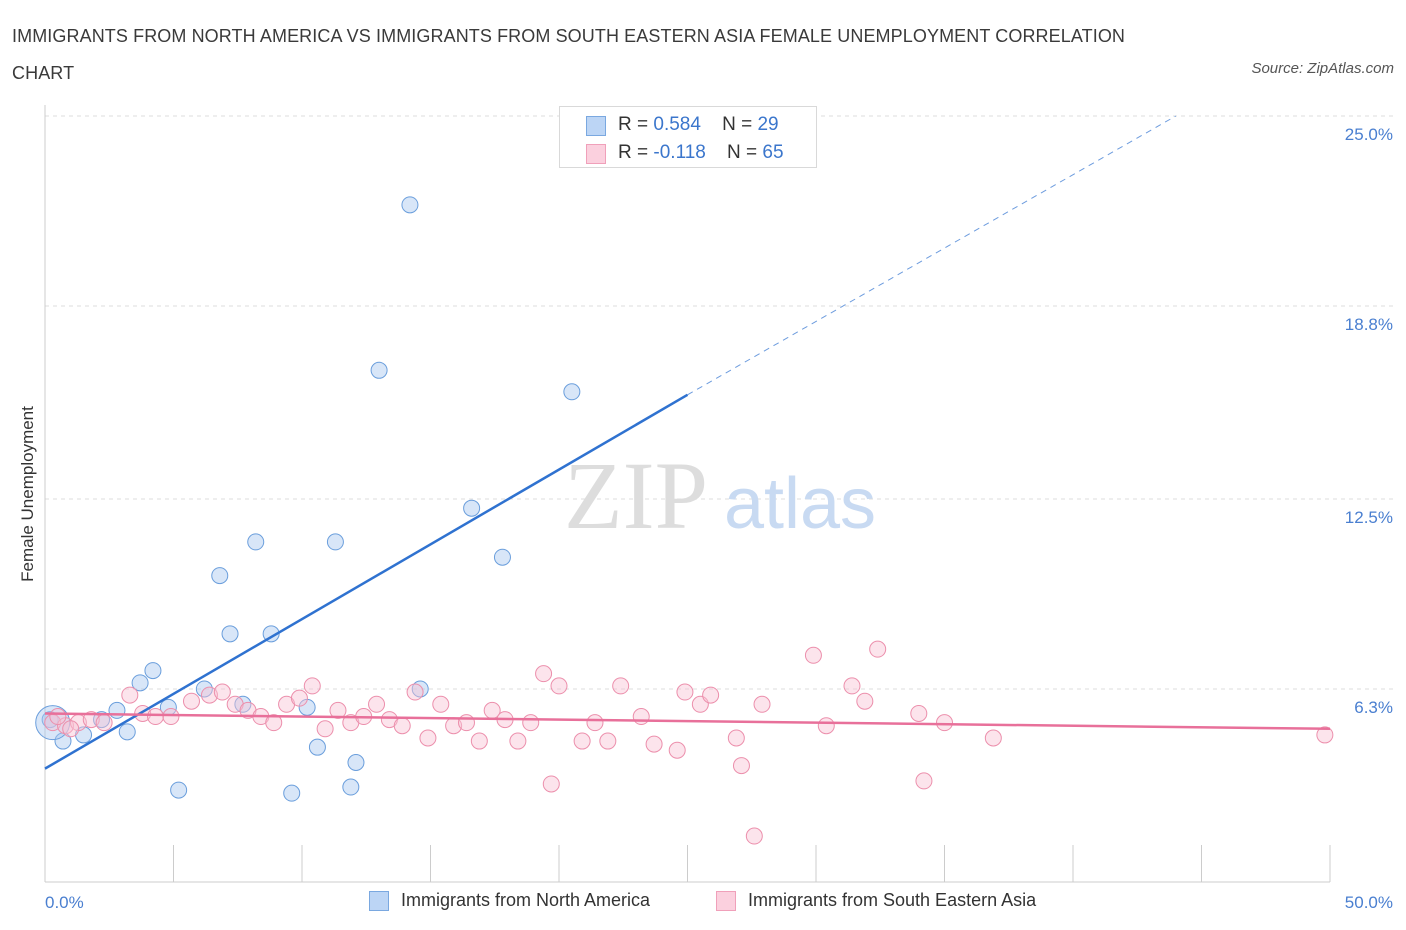 The image size is (1406, 930). What do you see at coordinates (679, 152) in the screenshot?
I see `legend-r-value: -0.118` at bounding box center [679, 152].